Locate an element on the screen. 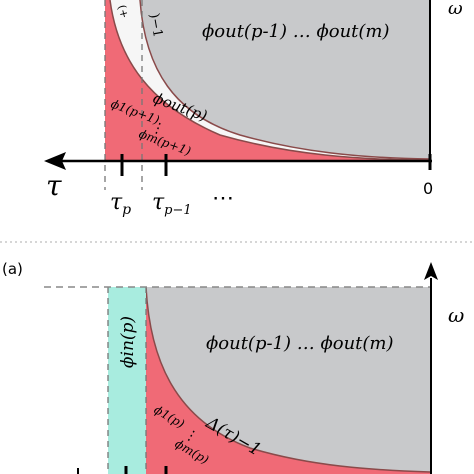 Image resolution: width=474 pixels, height=474 pixels. bottom-cyan-label: ϕin(p) is located at coordinates (128, 342).